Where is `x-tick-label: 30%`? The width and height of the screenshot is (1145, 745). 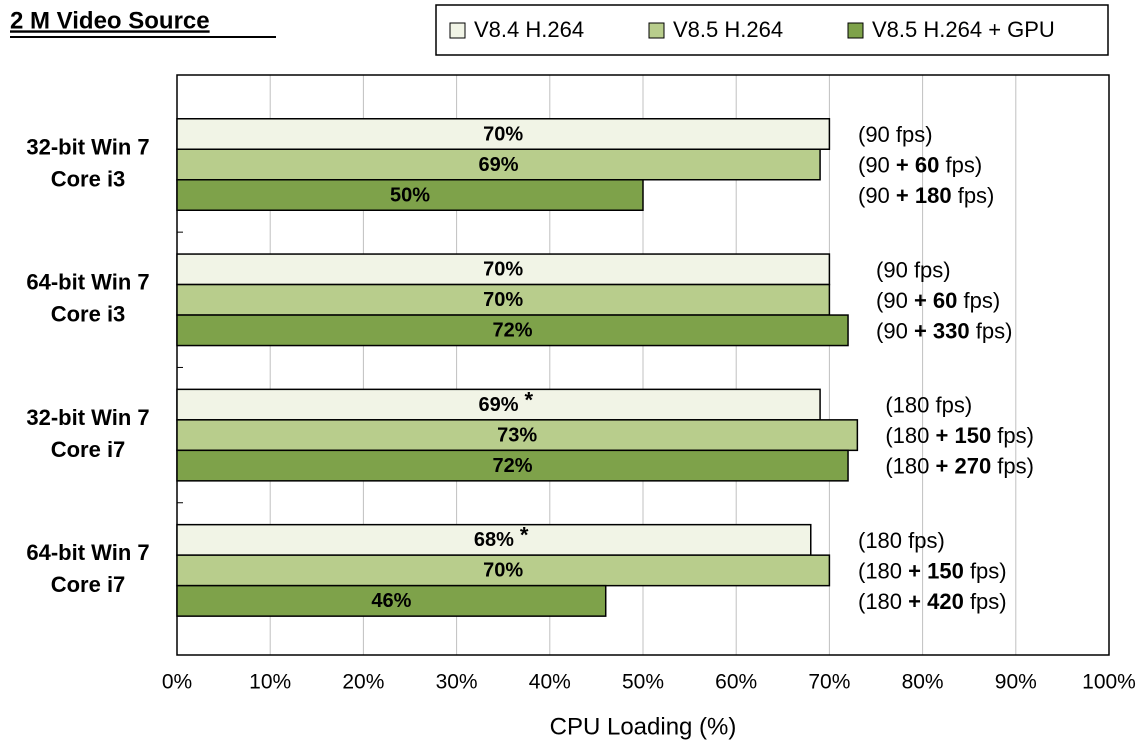 x-tick-label: 30% is located at coordinates (457, 682).